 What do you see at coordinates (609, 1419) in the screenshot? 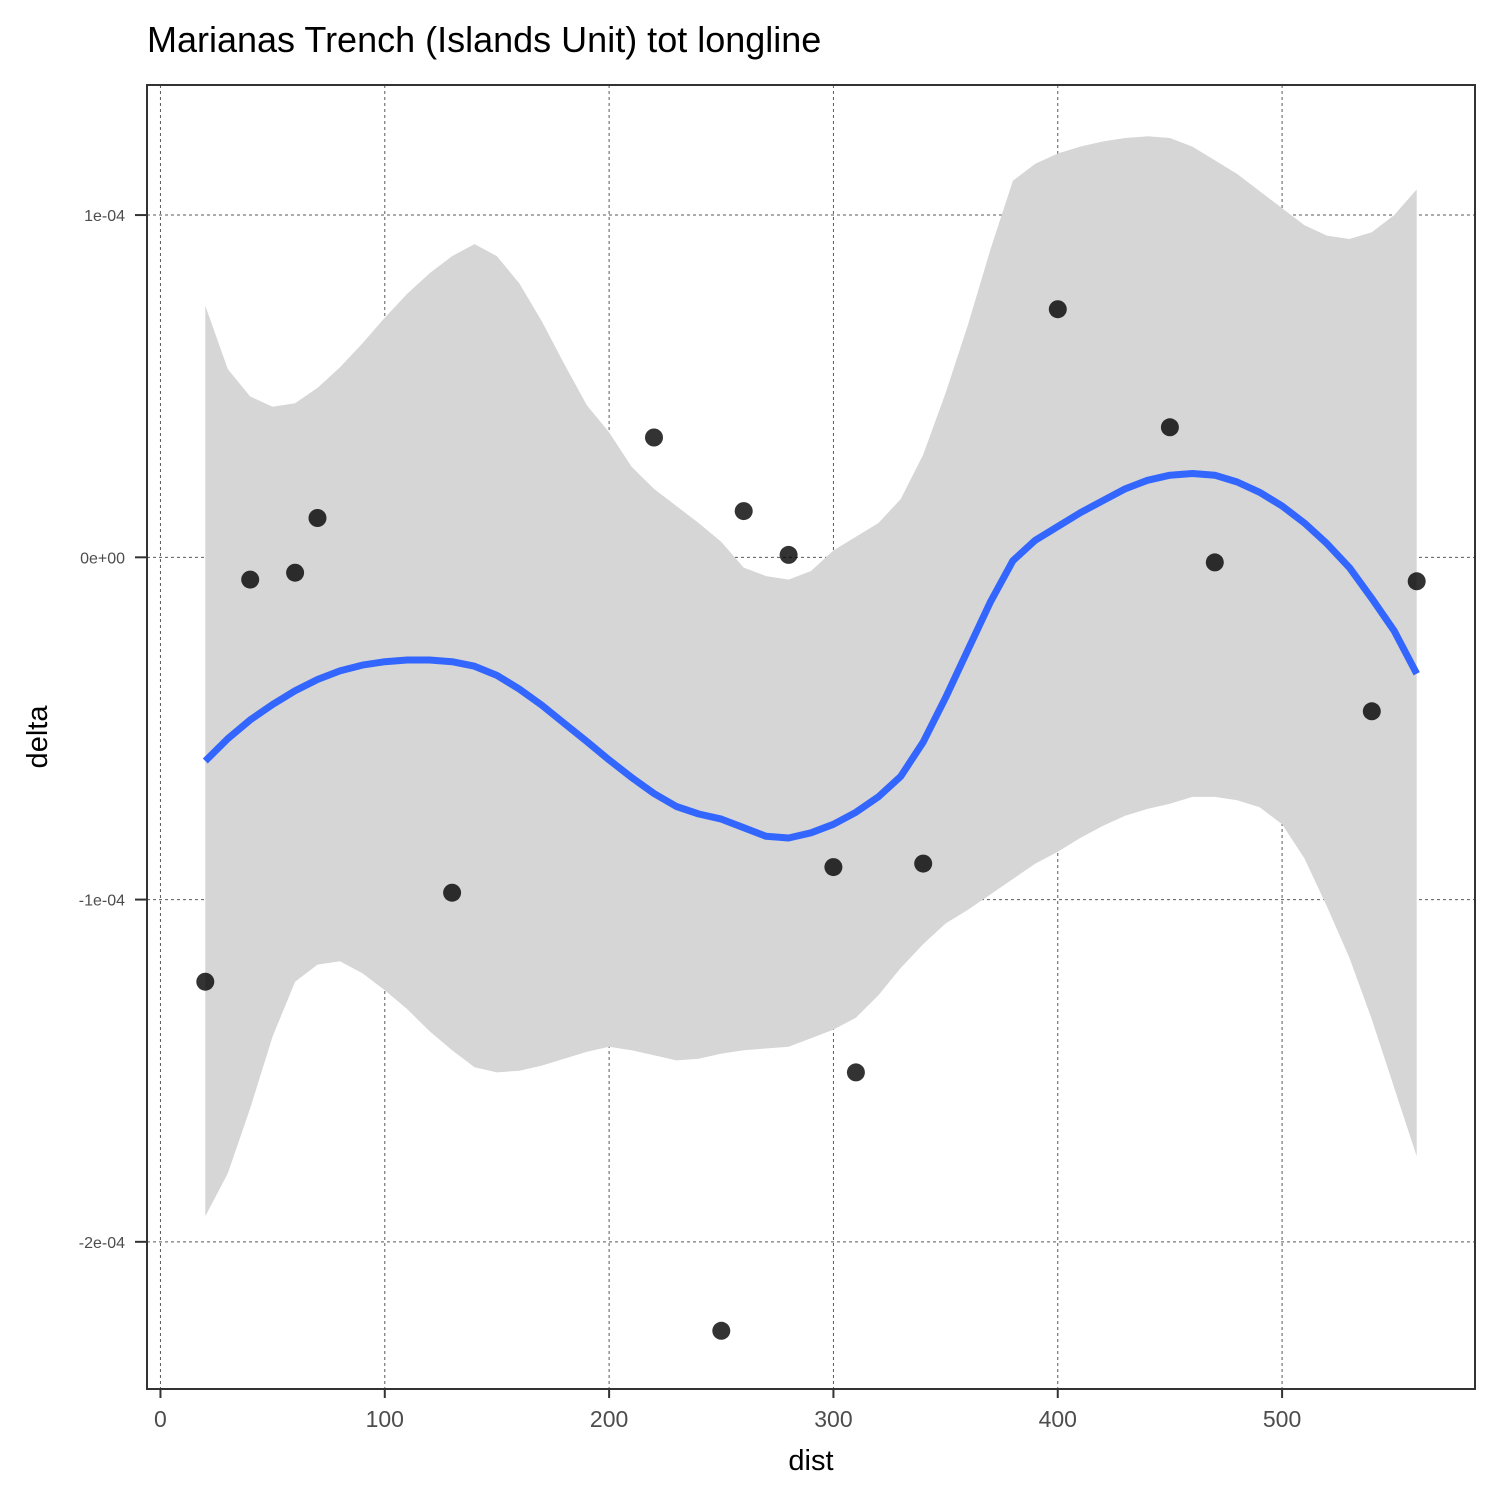
I see `x-tick-label: 200` at bounding box center [609, 1419].